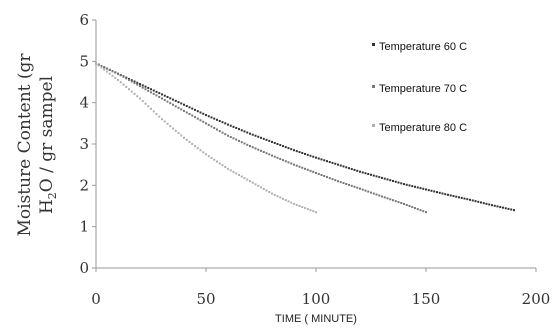 The width and height of the screenshot is (554, 329). Describe the element at coordinates (96, 299) in the screenshot. I see `x-tick-label: 0` at that location.